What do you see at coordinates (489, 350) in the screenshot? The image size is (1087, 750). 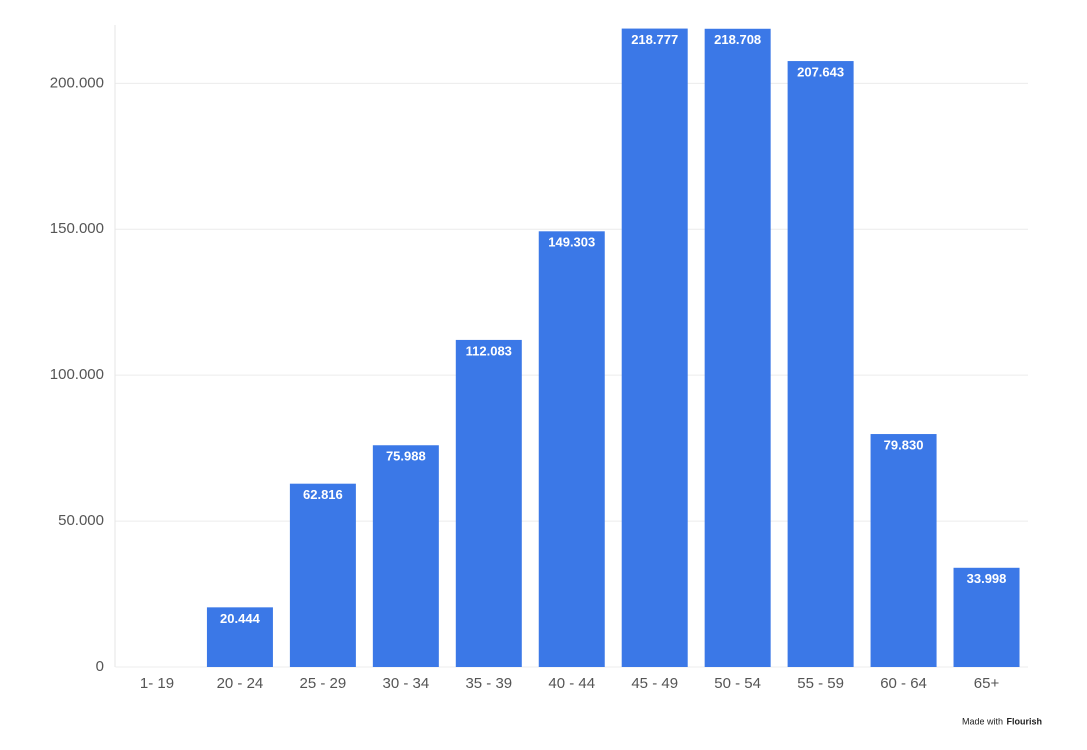 I see `value-label: 112.083` at bounding box center [489, 350].